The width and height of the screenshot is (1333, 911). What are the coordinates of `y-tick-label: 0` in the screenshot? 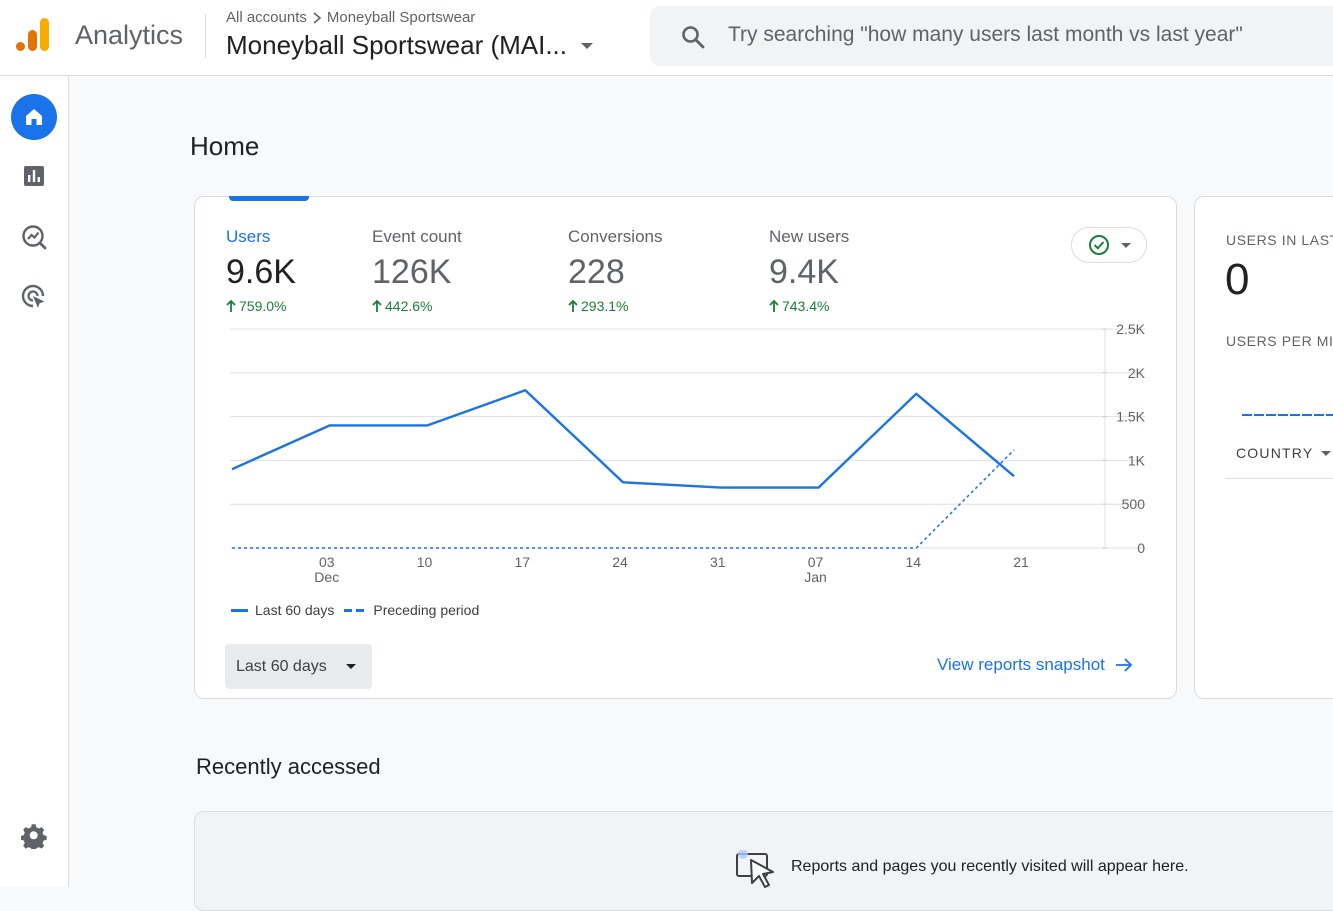 It's located at (1141, 548).